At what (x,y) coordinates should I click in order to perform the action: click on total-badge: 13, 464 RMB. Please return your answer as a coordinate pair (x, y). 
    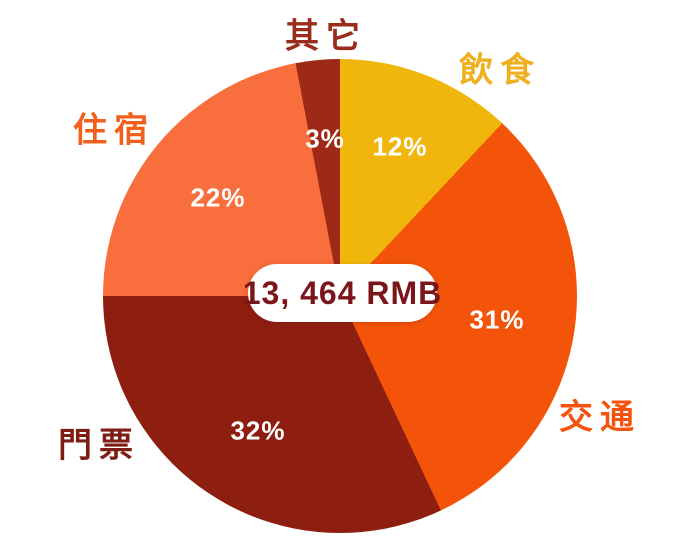
    Looking at the image, I should click on (342, 293).